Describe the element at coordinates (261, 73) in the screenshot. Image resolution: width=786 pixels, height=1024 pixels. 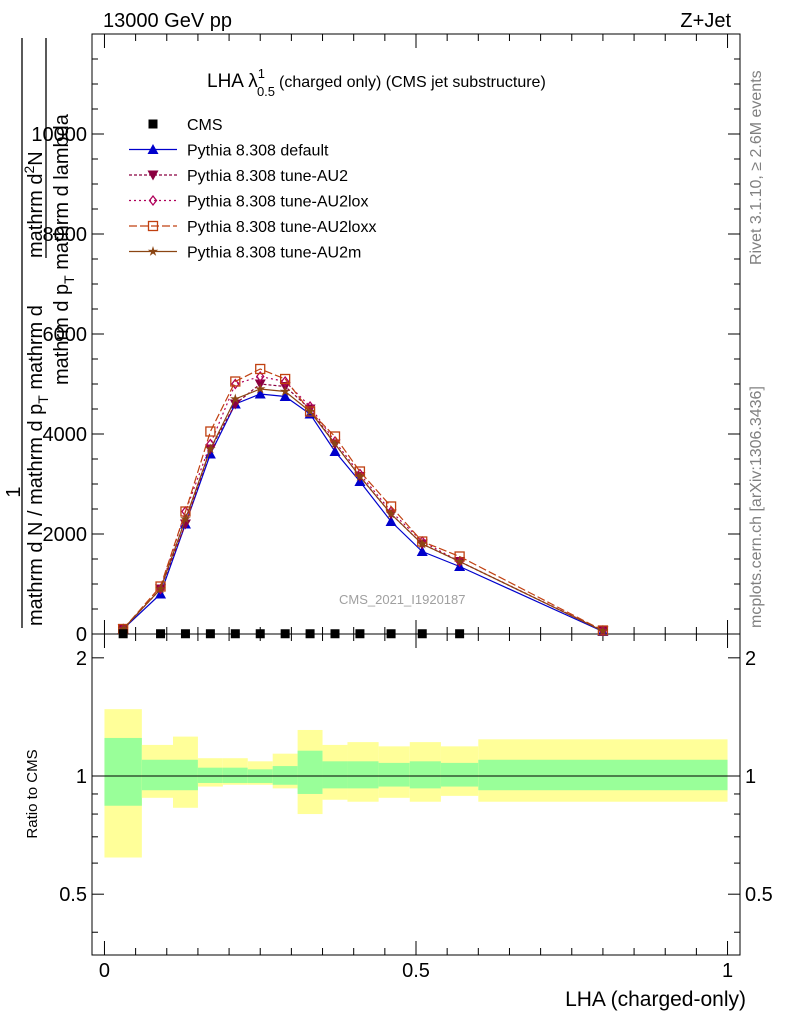
I see `title-sup: 1` at that location.